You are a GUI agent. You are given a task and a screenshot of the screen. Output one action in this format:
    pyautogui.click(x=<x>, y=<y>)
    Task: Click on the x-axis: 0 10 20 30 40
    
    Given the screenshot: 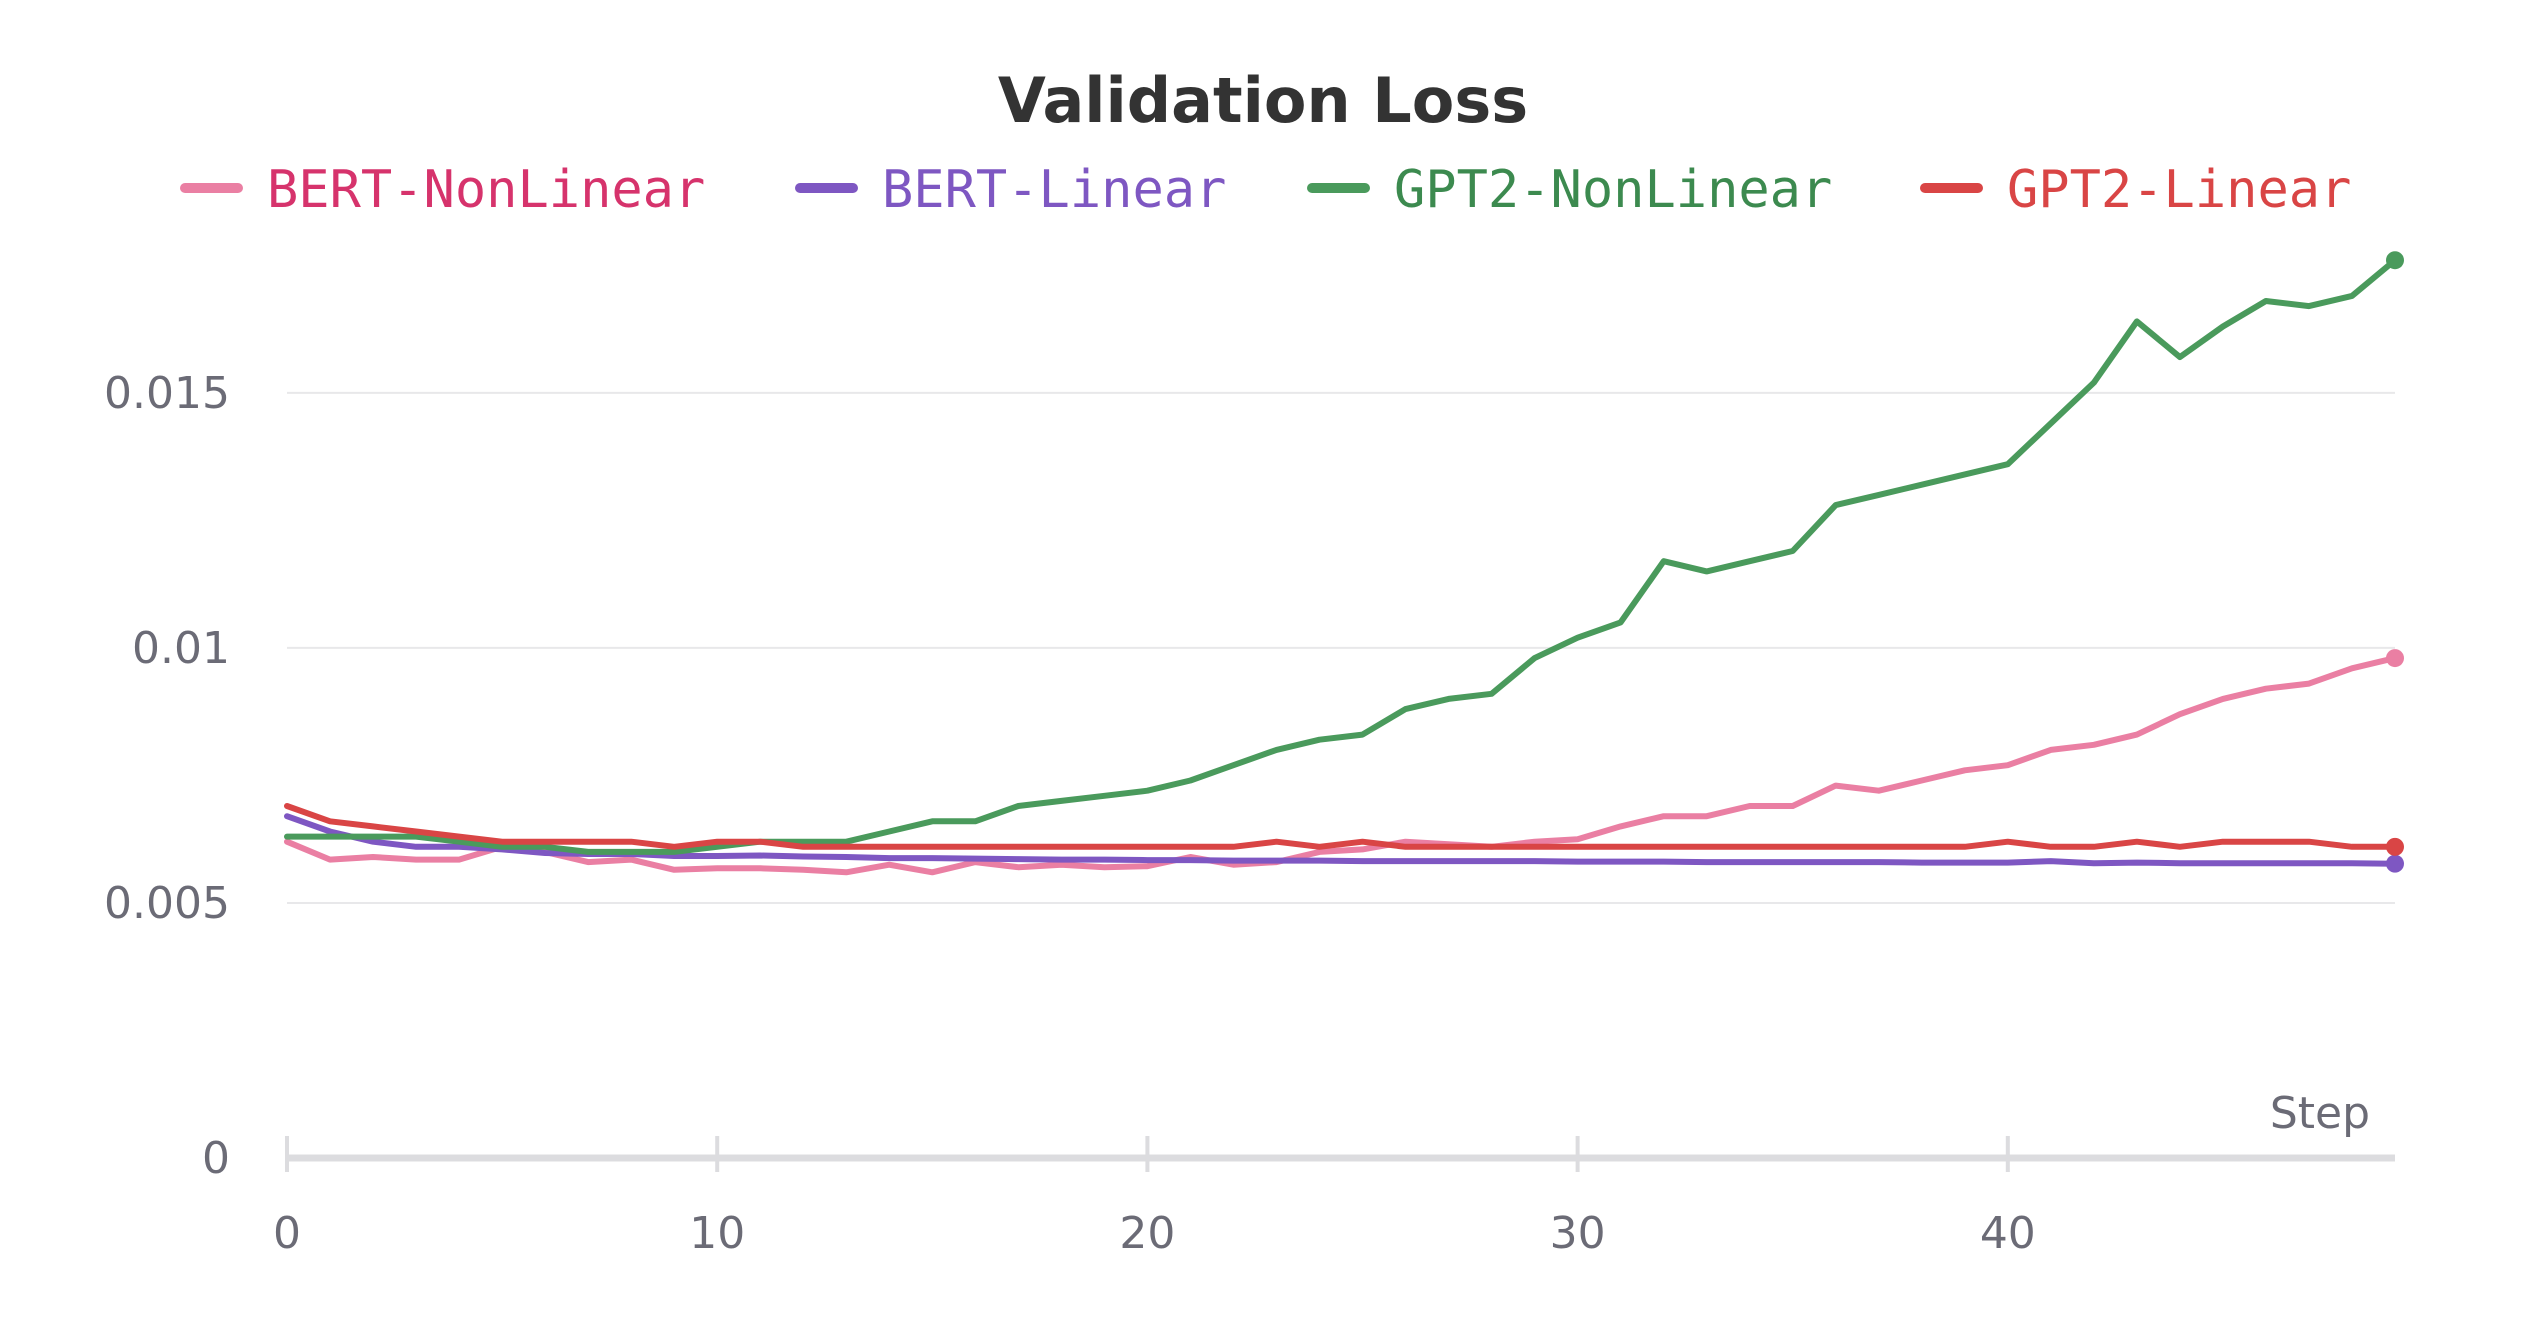 What is the action you would take?
    pyautogui.click(x=1334, y=1197)
    